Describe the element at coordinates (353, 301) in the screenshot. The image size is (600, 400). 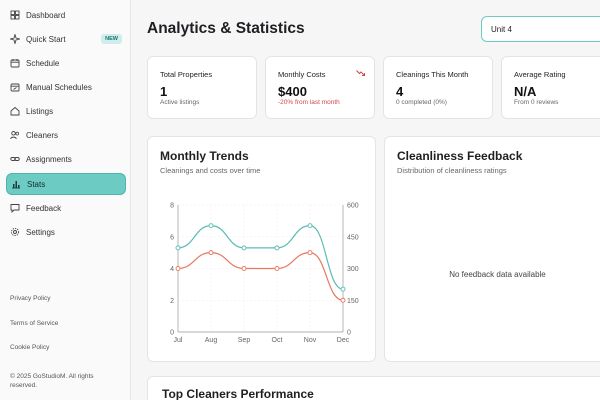
I see `y-right-tick-label: 150` at that location.